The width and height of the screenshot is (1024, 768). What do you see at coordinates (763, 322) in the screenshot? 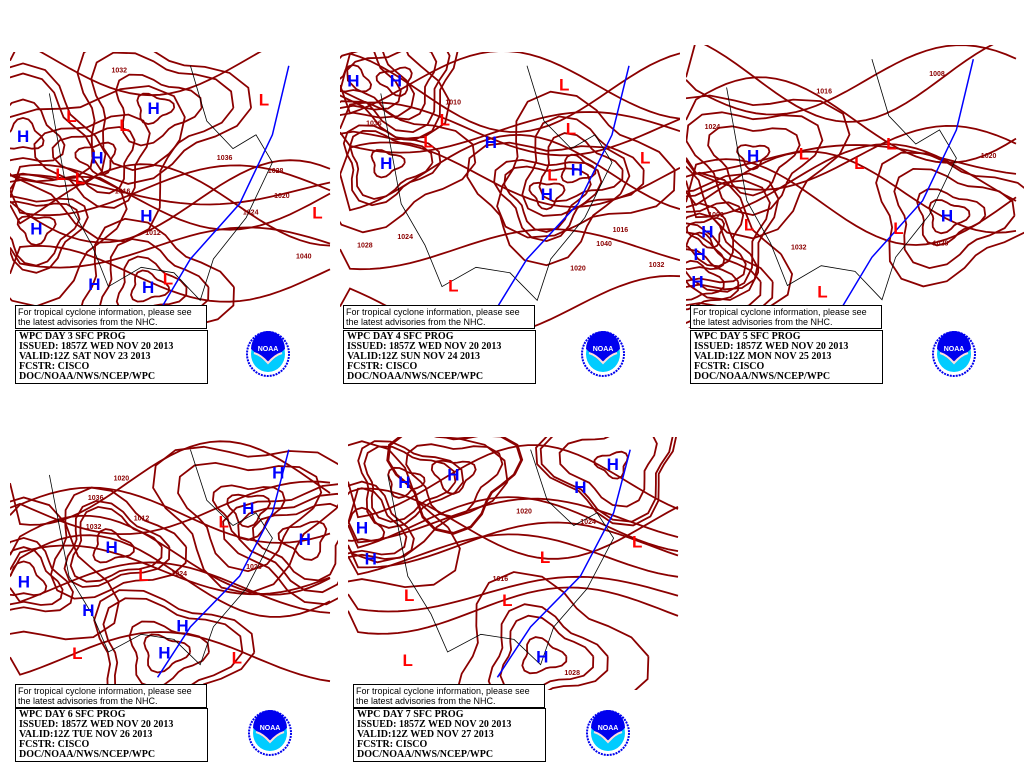
I see `note-line: the latest advisories from the NHC.` at bounding box center [763, 322].